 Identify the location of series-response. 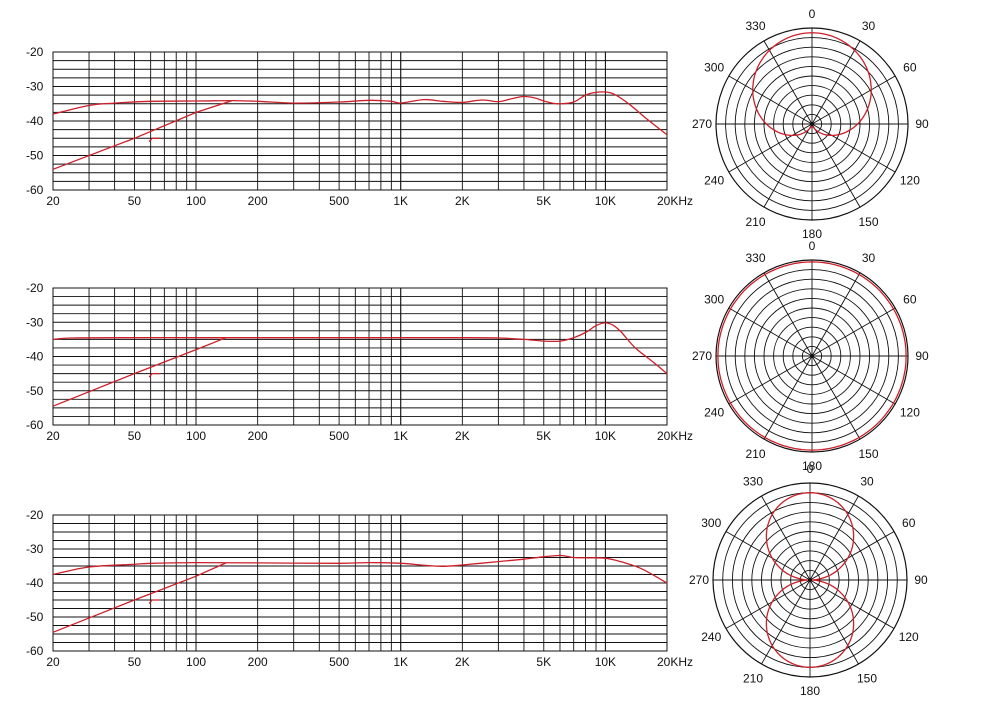
(360, 569).